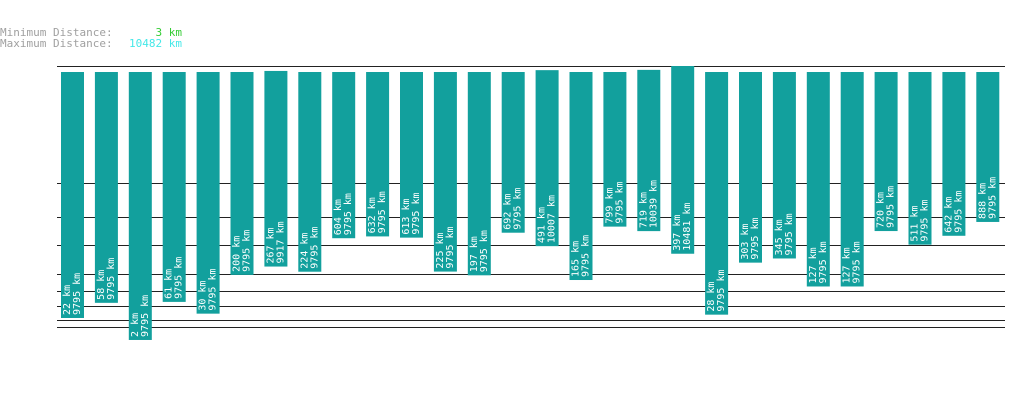 This screenshot has width=1019, height=402. Describe the element at coordinates (881, 210) in the screenshot. I see `min-label: 720 km` at that location.